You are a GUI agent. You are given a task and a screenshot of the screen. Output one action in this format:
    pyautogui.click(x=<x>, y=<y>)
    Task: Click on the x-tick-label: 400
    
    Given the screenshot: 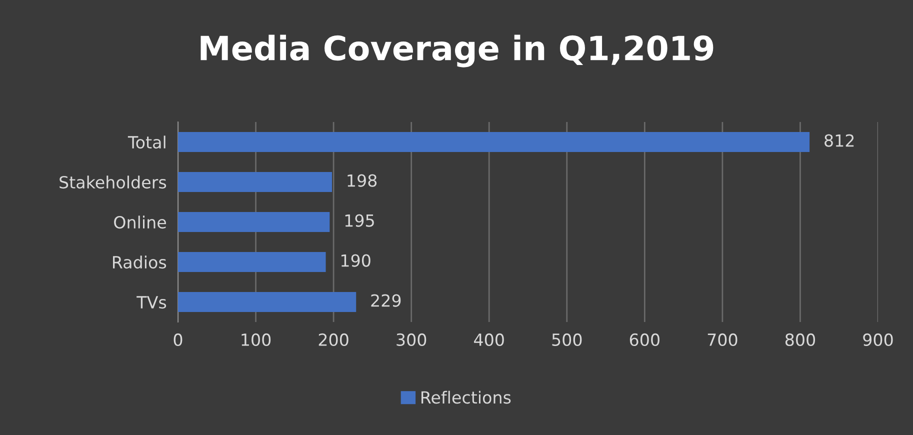 What is the action you would take?
    pyautogui.click(x=489, y=339)
    